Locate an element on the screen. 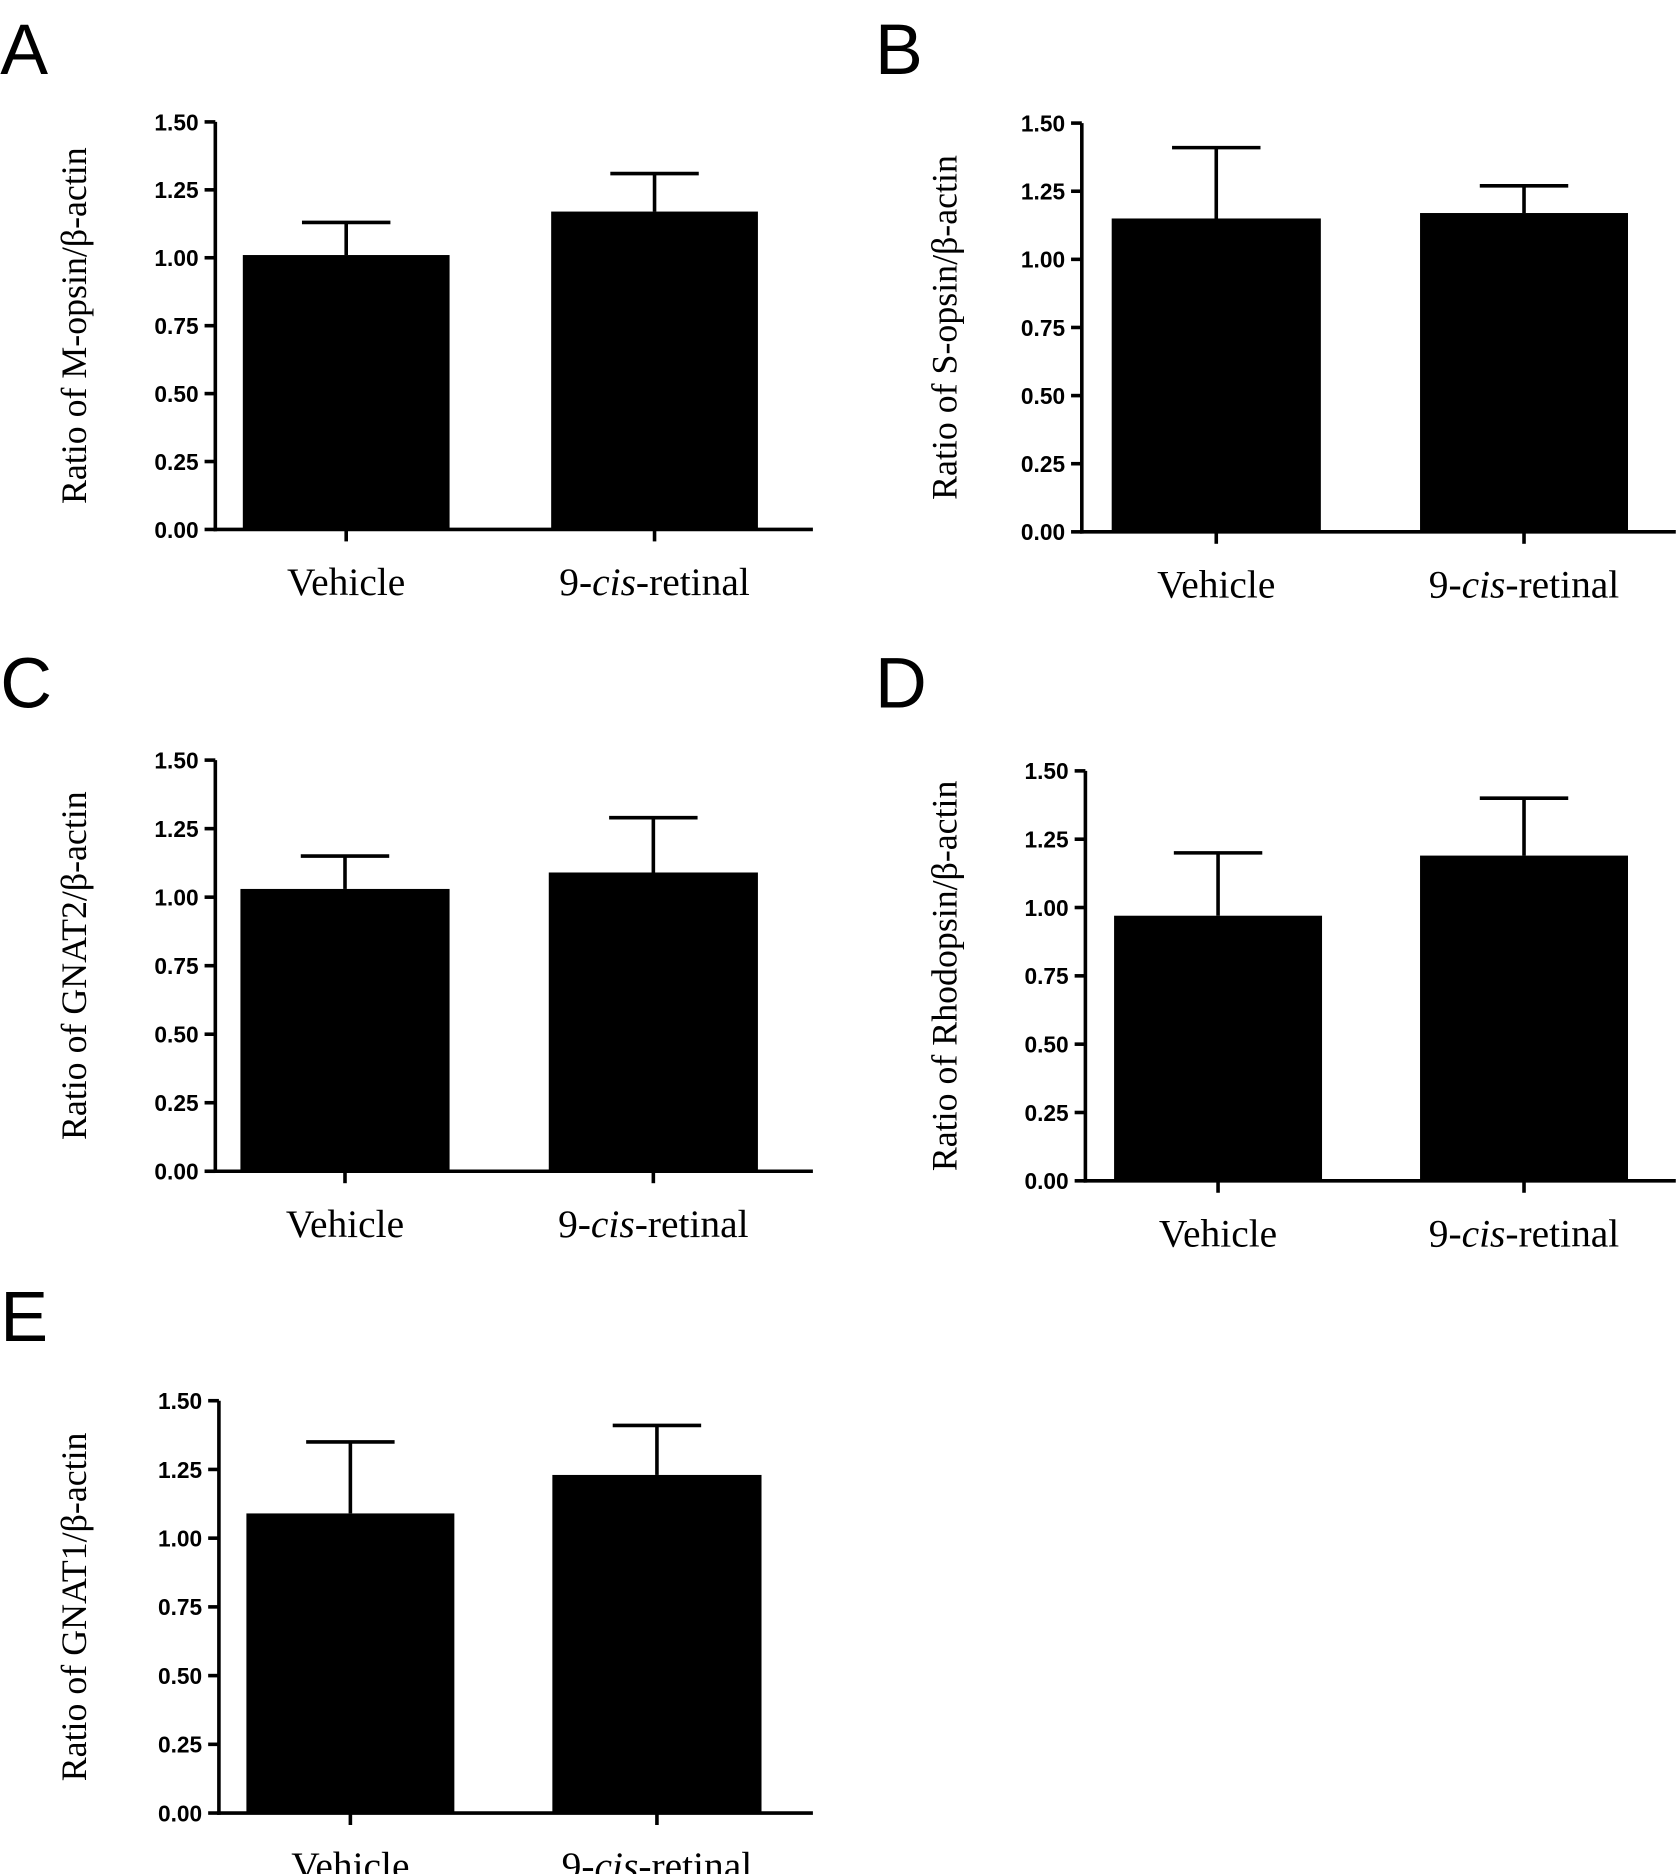 The image size is (1676, 1874). y-axis-label: Ratio of M-opsin/β-actin is located at coordinates (74, 325).